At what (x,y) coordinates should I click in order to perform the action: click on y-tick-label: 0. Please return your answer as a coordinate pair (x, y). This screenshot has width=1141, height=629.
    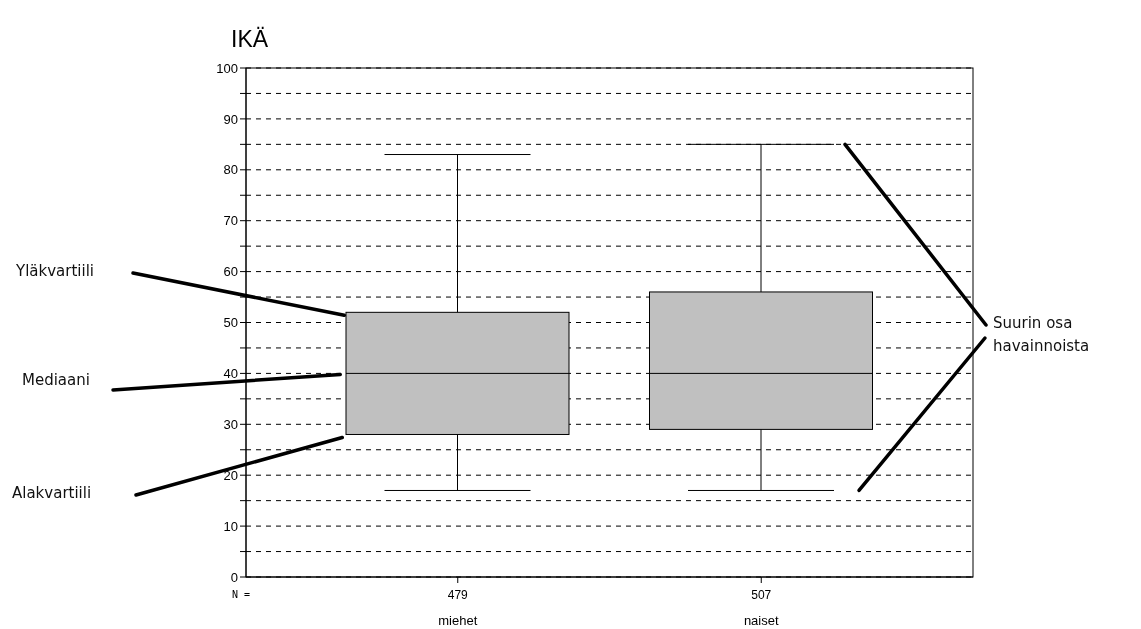
    Looking at the image, I should click on (234, 577).